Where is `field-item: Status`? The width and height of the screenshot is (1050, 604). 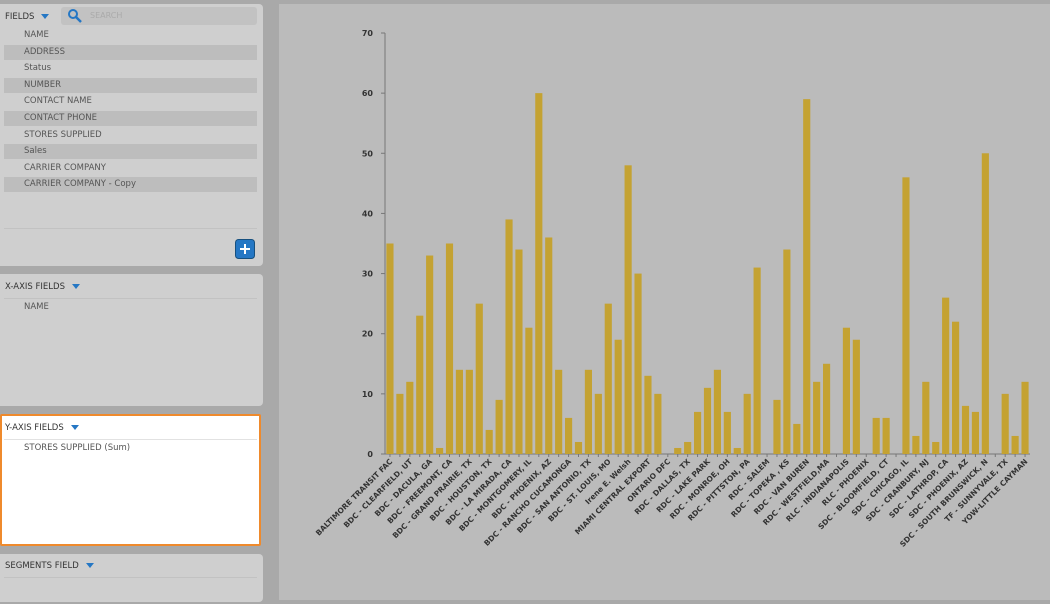 field-item: Status is located at coordinates (38, 68).